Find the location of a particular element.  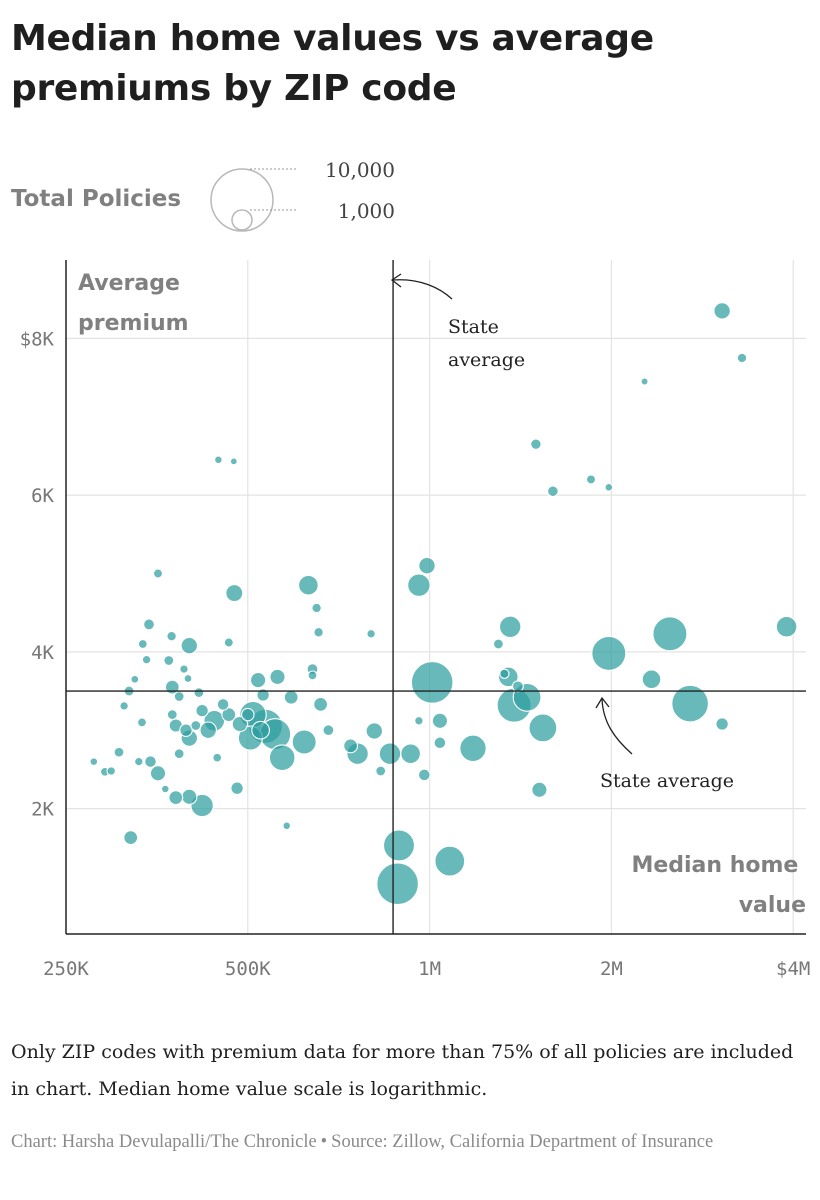

state-average-x-arrow is located at coordinates (422, 289).